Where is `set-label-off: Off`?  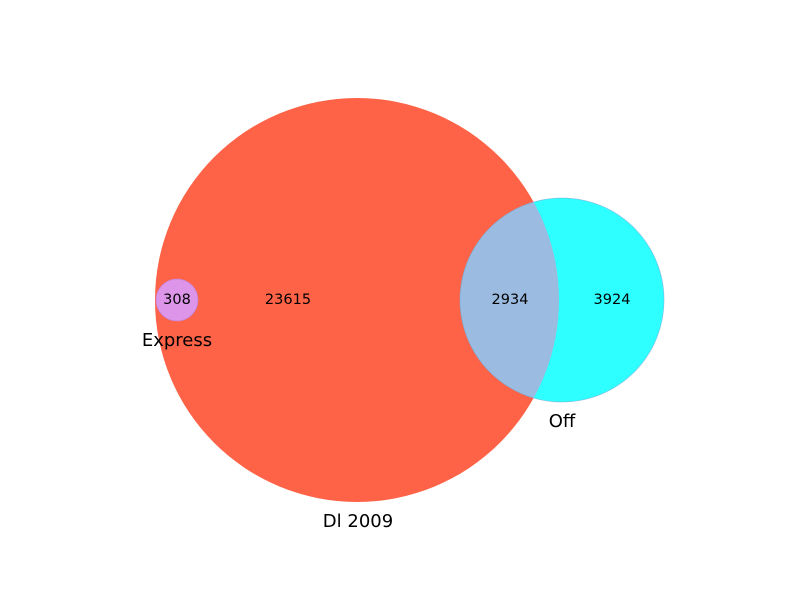 set-label-off: Off is located at coordinates (562, 421).